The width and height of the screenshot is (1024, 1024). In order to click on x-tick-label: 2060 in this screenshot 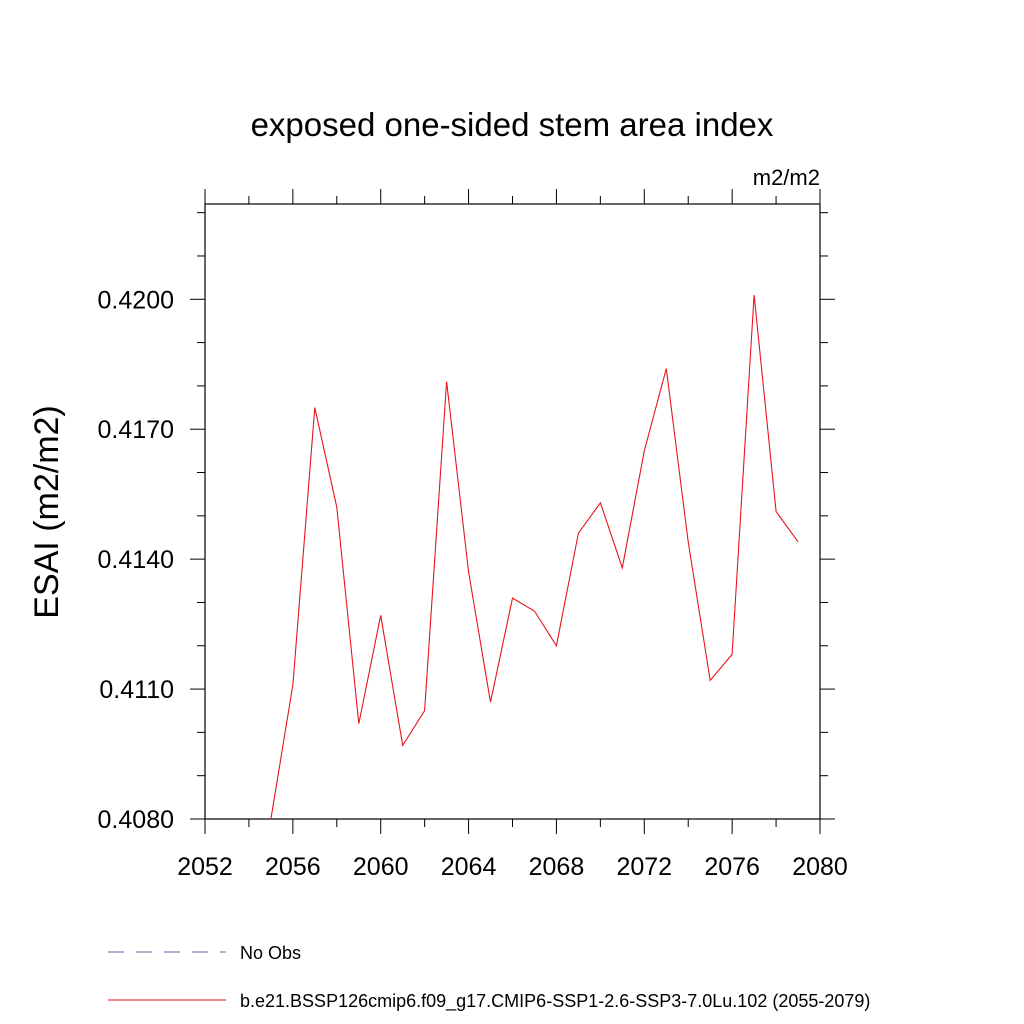, I will do `click(381, 867)`.